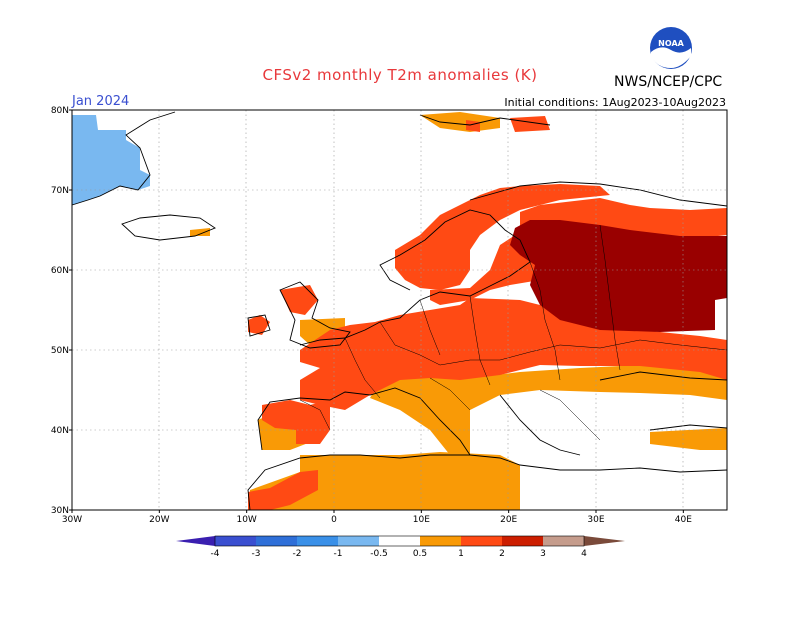 The width and height of the screenshot is (800, 618). I want to click on agency-label: NWS/NCEP/CPC, so click(668, 82).